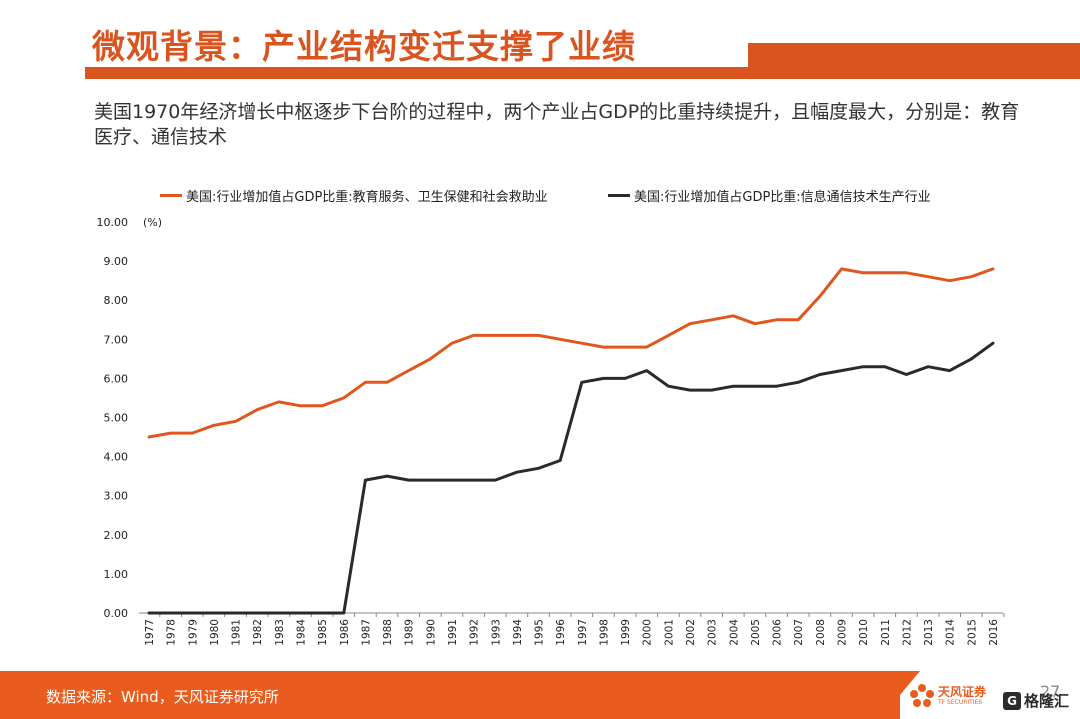  Describe the element at coordinates (116, 261) in the screenshot. I see `y-tick-label: 9.00` at that location.